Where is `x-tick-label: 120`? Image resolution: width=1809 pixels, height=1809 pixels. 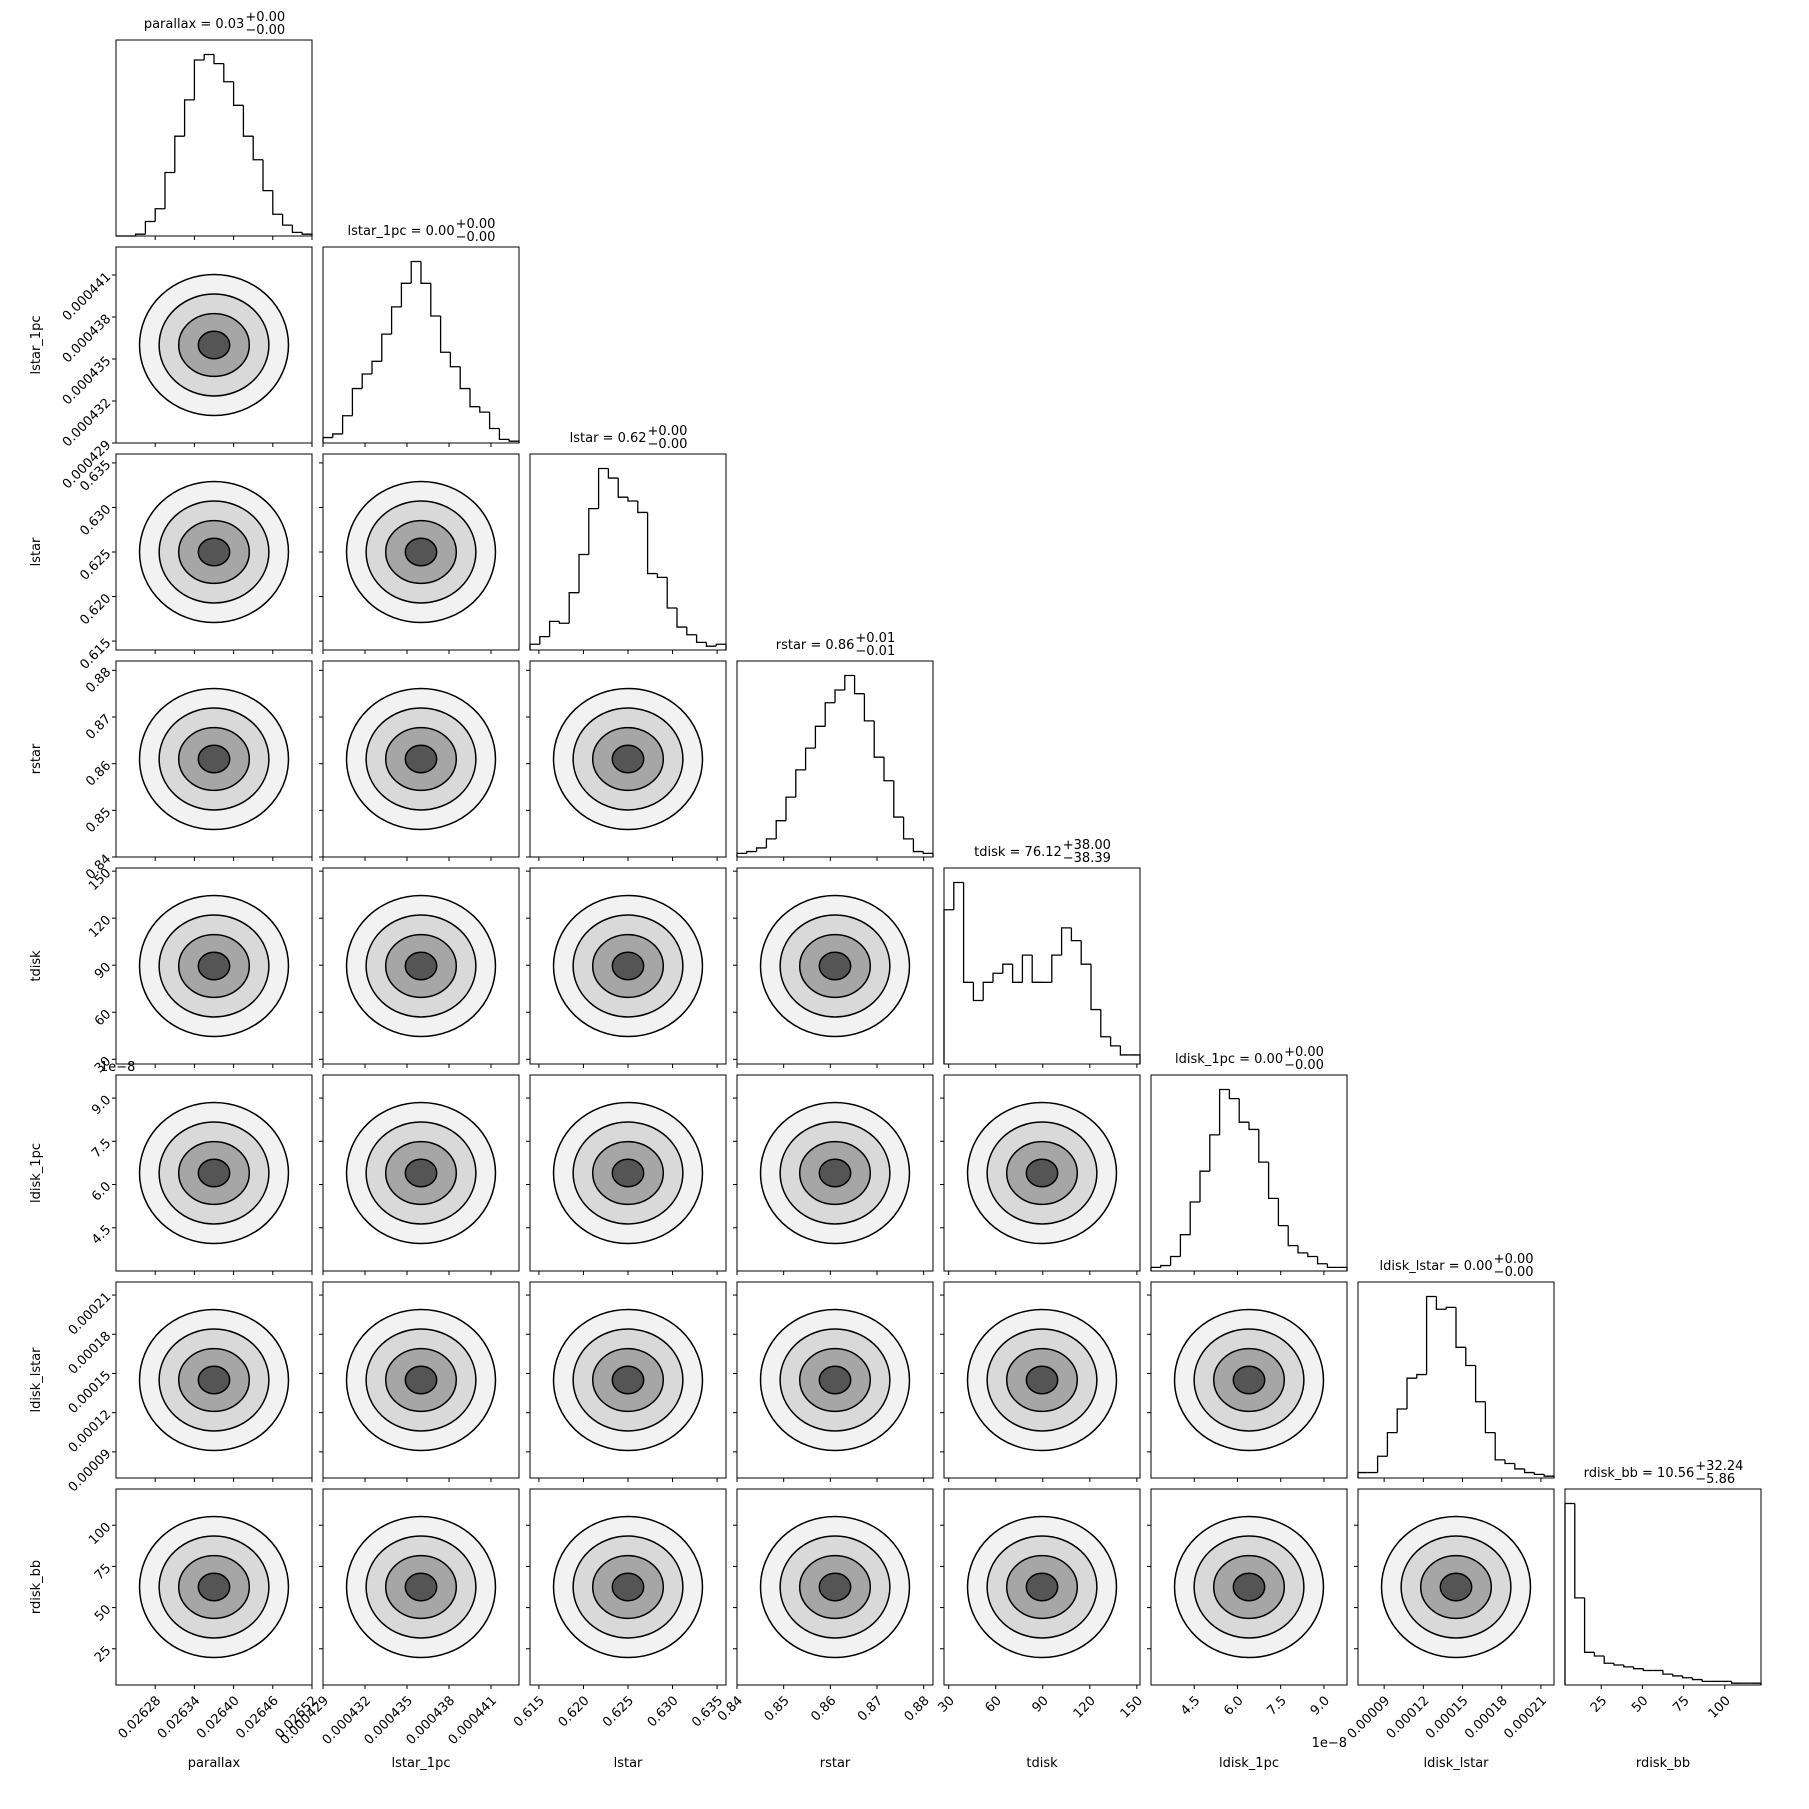
x-tick-label: 120 is located at coordinates (1085, 1707).